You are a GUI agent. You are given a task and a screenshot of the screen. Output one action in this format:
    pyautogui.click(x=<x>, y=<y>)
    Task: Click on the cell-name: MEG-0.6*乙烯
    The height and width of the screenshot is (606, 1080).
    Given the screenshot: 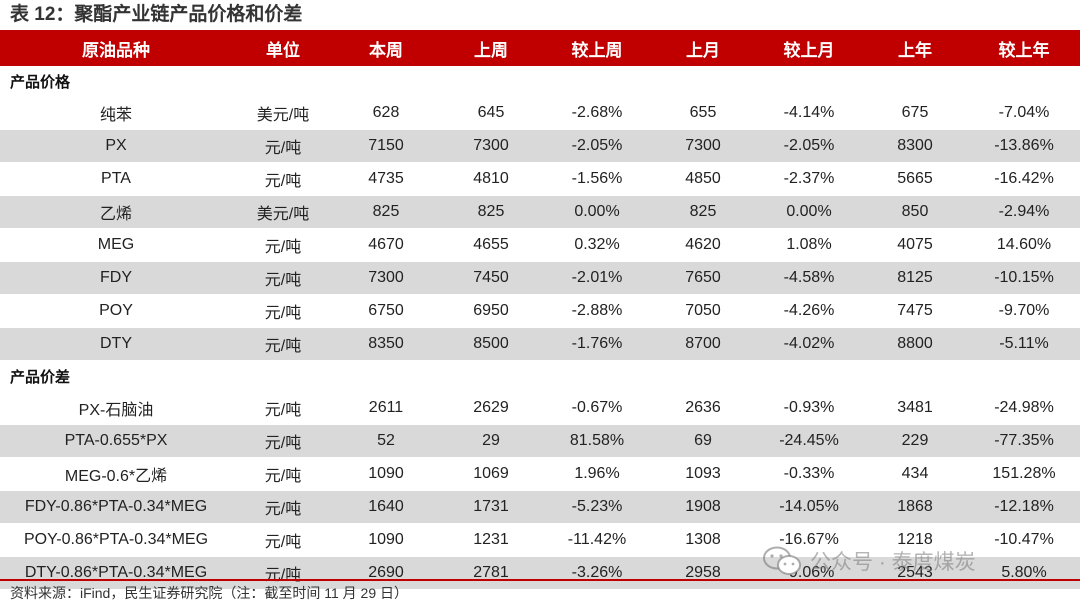 What is the action you would take?
    pyautogui.click(x=116, y=474)
    